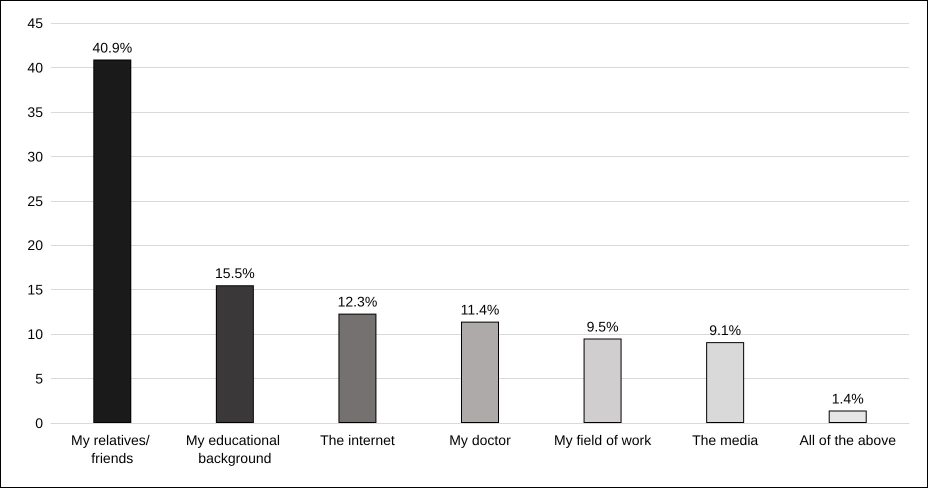 The height and width of the screenshot is (488, 928). I want to click on y-tick-label: 35, so click(35, 112).